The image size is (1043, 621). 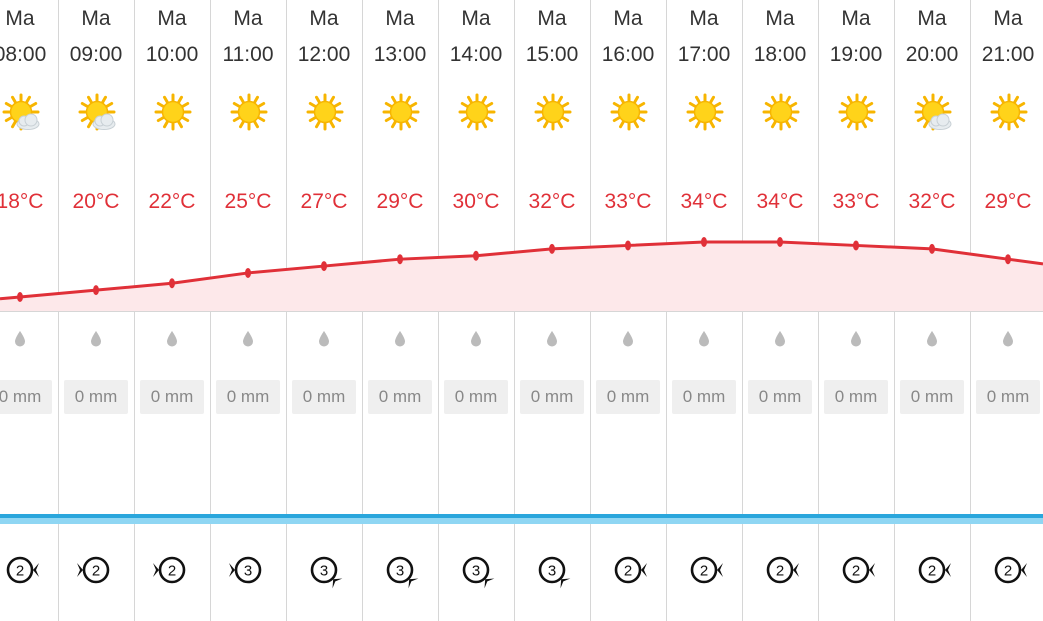 I want to click on hour-column: Ma 18:00 34°C 0 mm 2, so click(x=780, y=310).